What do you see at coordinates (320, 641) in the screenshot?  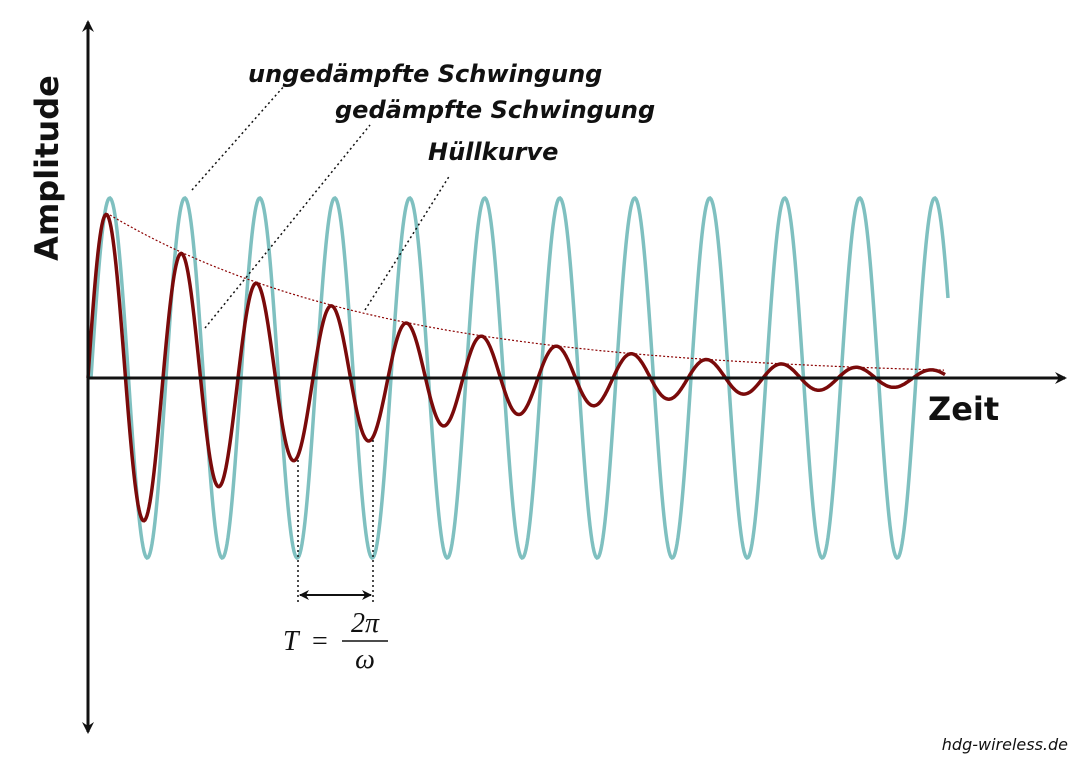 I see `formula-eq: =` at bounding box center [320, 641].